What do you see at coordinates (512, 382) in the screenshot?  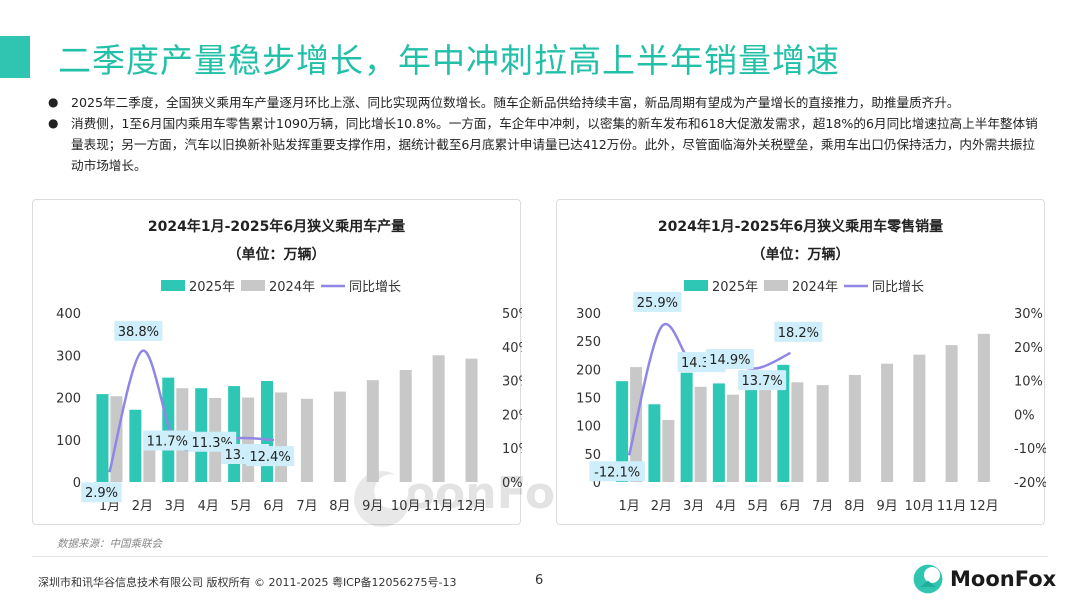 I see `y2-tick-label: 30%` at bounding box center [512, 382].